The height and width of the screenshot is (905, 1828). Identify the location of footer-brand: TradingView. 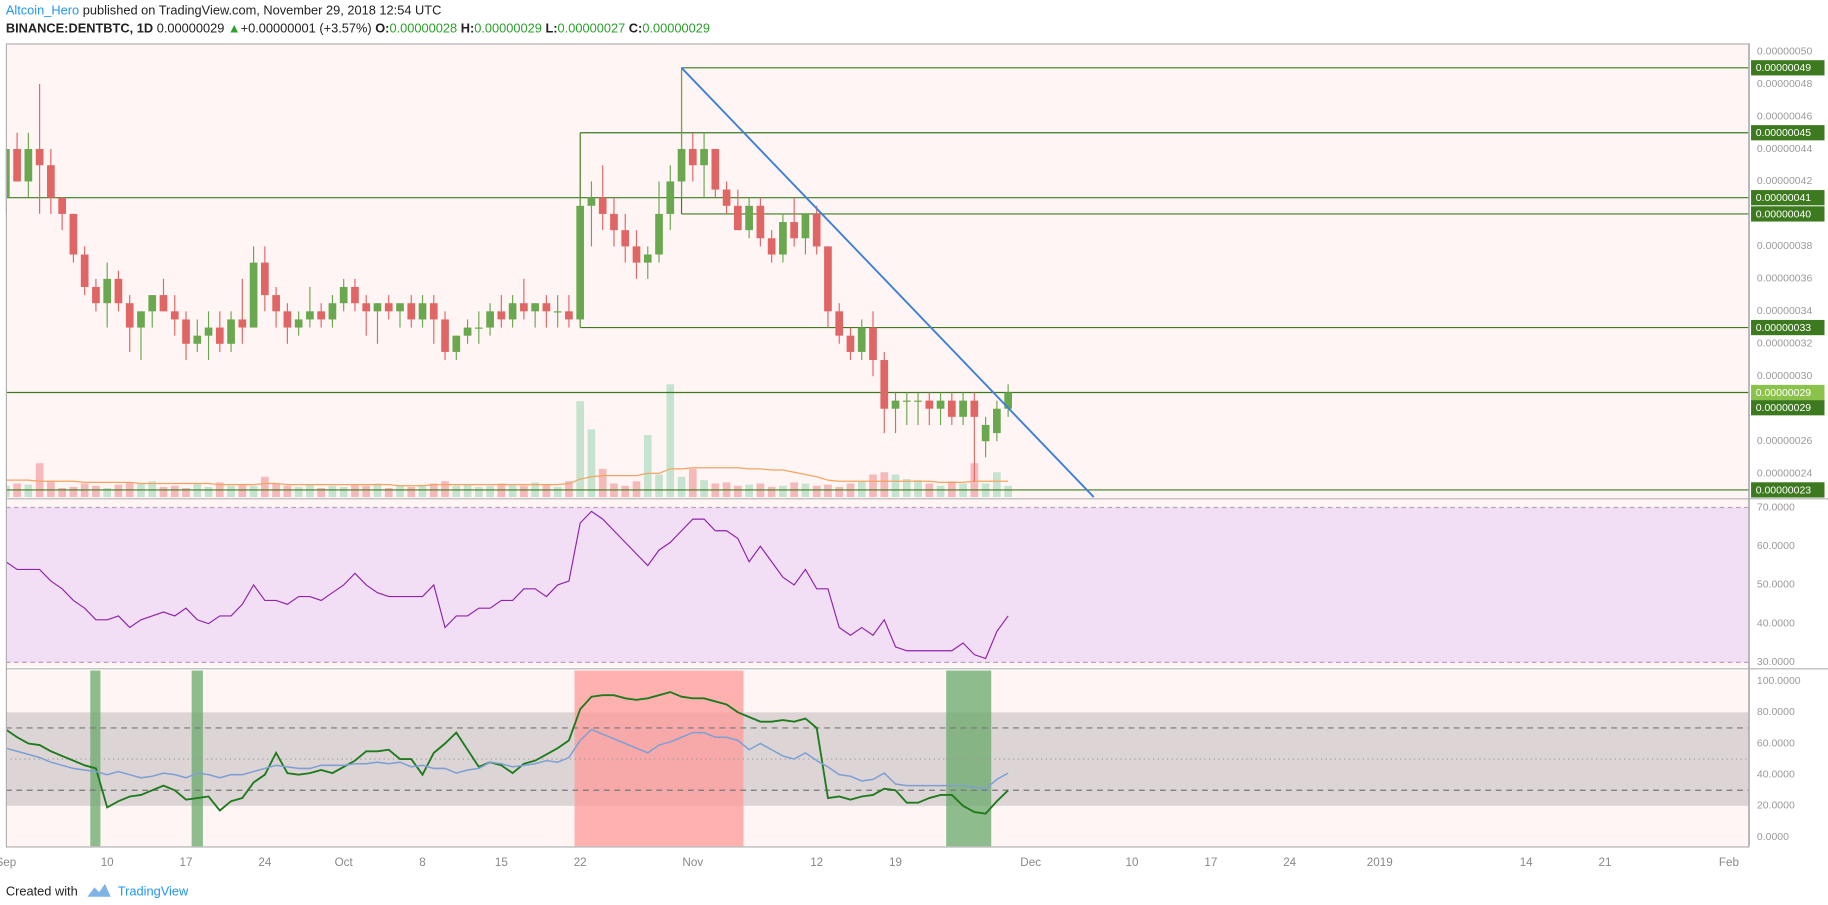
(153, 890).